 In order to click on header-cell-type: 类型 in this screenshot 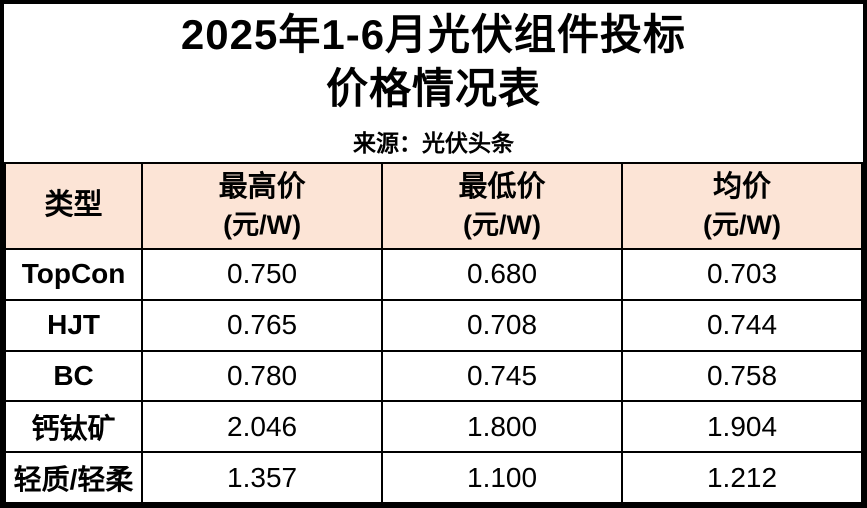, I will do `click(74, 206)`.